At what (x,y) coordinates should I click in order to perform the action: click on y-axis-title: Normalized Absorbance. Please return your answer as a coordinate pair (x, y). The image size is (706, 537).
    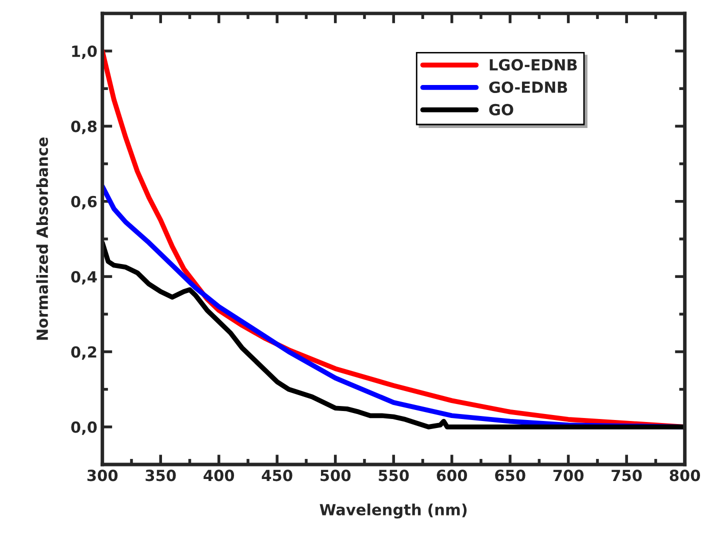
    Looking at the image, I should click on (42, 238).